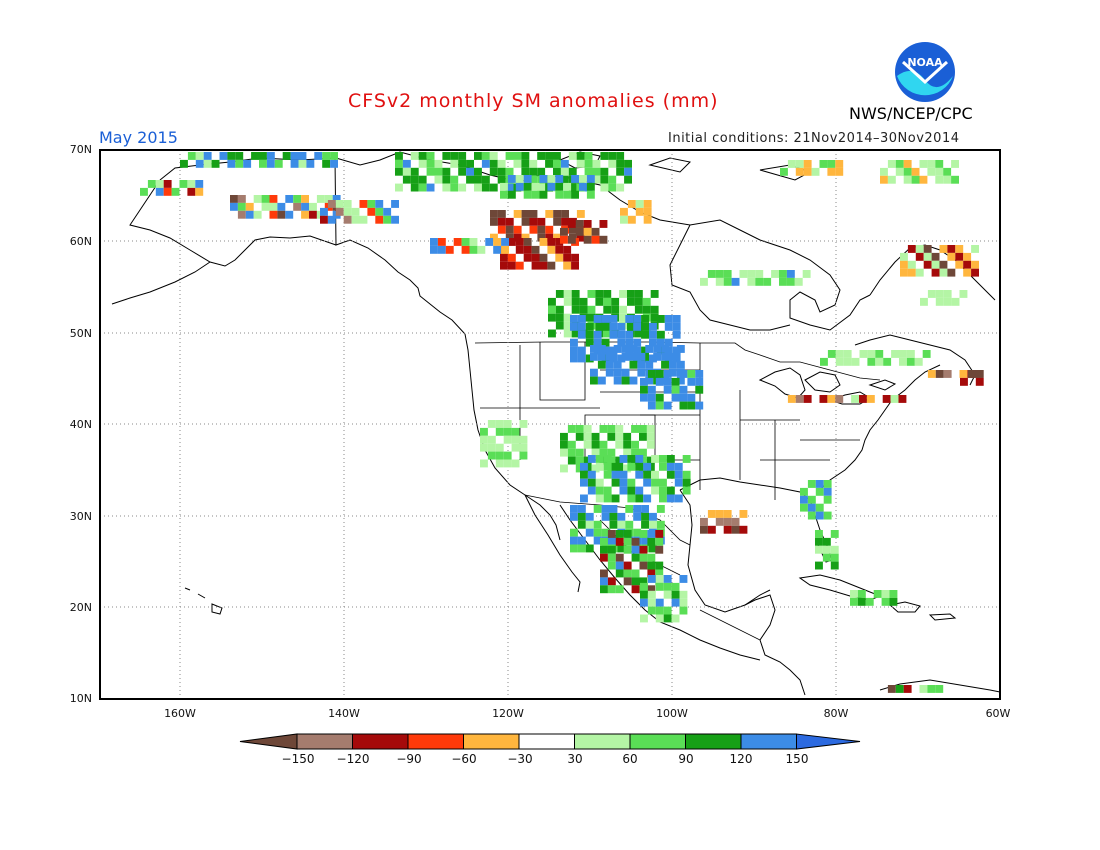 The width and height of the screenshot is (1100, 850). What do you see at coordinates (80, 241) in the screenshot?
I see `lat-label-60n: 60N` at bounding box center [80, 241].